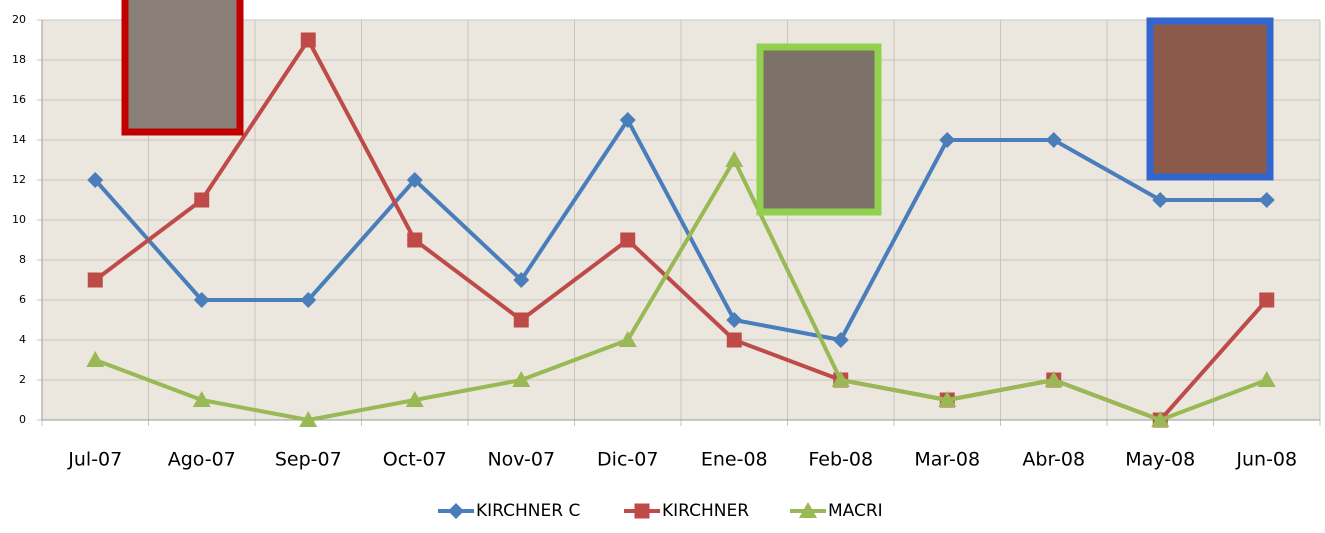  What do you see at coordinates (22, 259) in the screenshot?
I see `y-tick-label: 8` at bounding box center [22, 259].